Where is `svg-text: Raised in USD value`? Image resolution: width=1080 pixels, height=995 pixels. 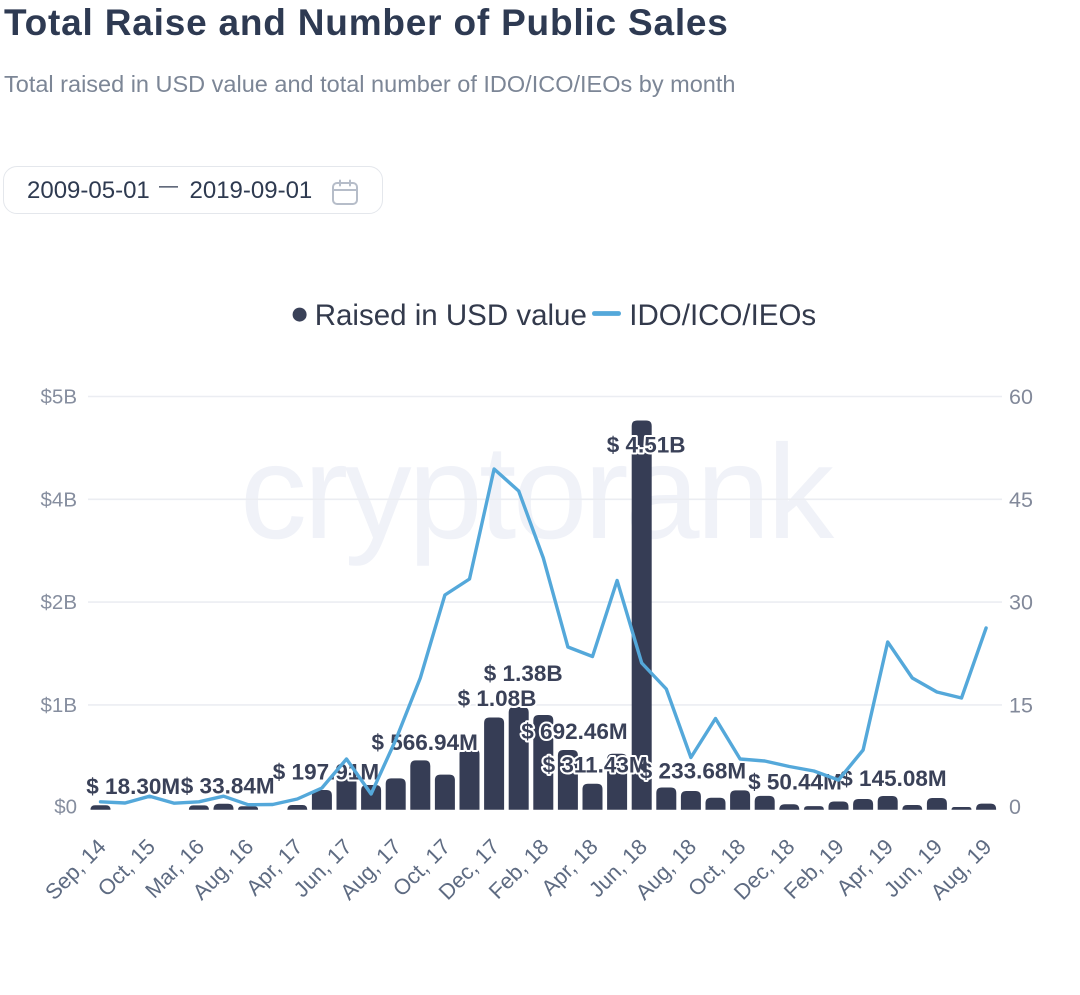 svg-text: Raised in USD value is located at coordinates (451, 315).